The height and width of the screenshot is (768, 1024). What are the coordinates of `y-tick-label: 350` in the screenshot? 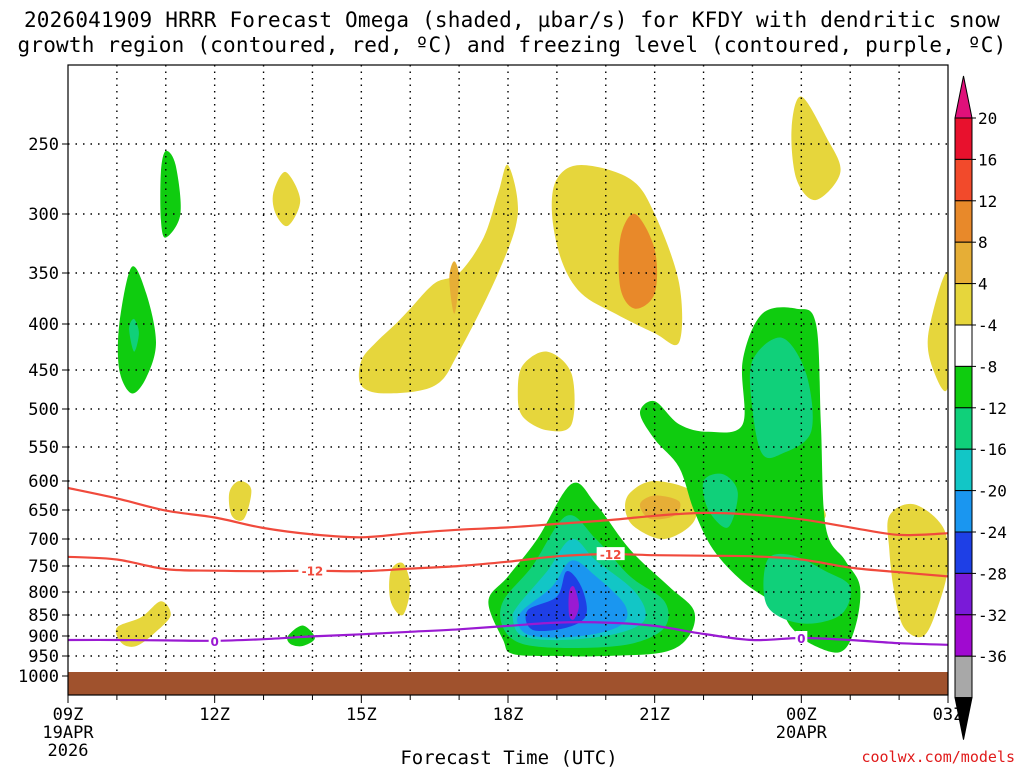 It's located at (43, 274).